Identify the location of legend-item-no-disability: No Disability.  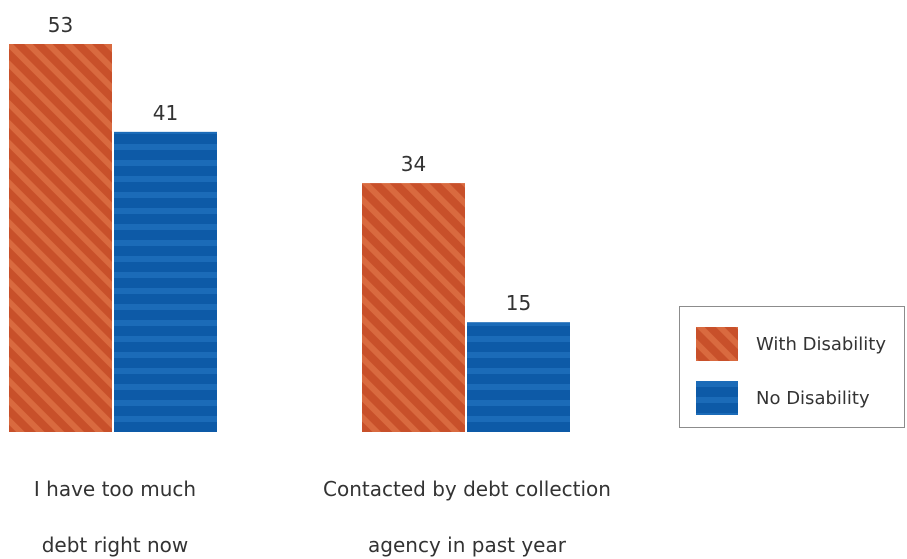
(783, 398).